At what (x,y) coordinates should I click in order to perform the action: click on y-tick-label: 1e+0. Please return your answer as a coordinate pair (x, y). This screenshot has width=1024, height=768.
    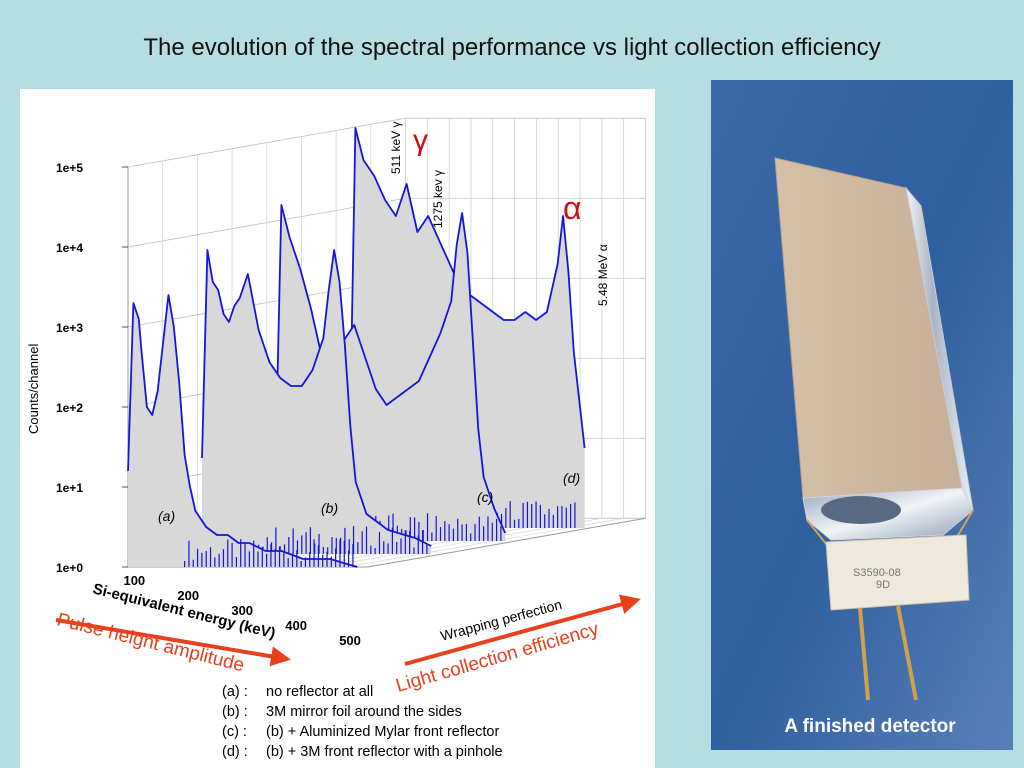
    Looking at the image, I should click on (69, 568).